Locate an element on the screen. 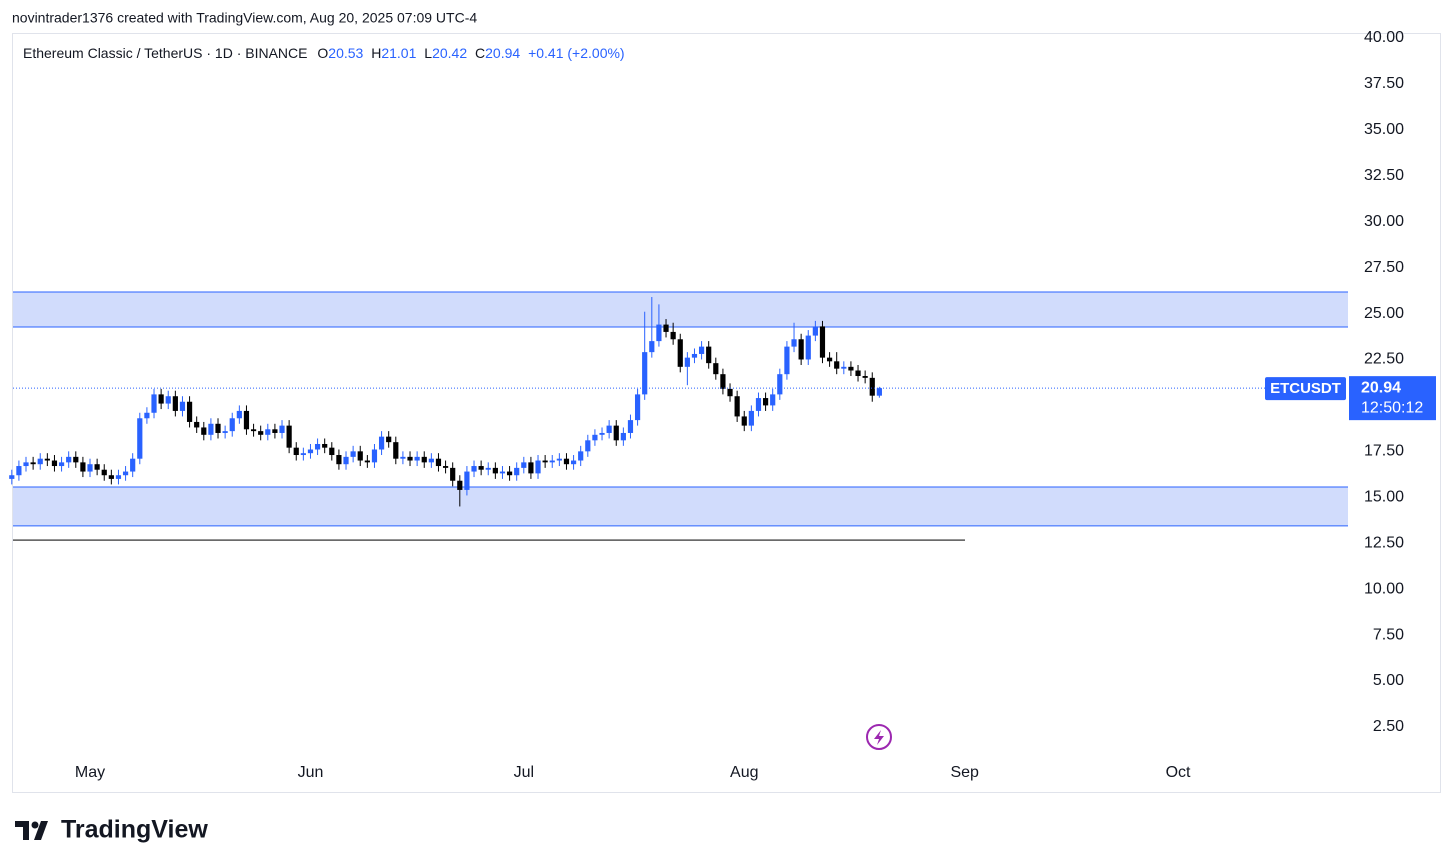 Image resolution: width=1453 pixels, height=868 pixels. lightning-icon is located at coordinates (879, 737).